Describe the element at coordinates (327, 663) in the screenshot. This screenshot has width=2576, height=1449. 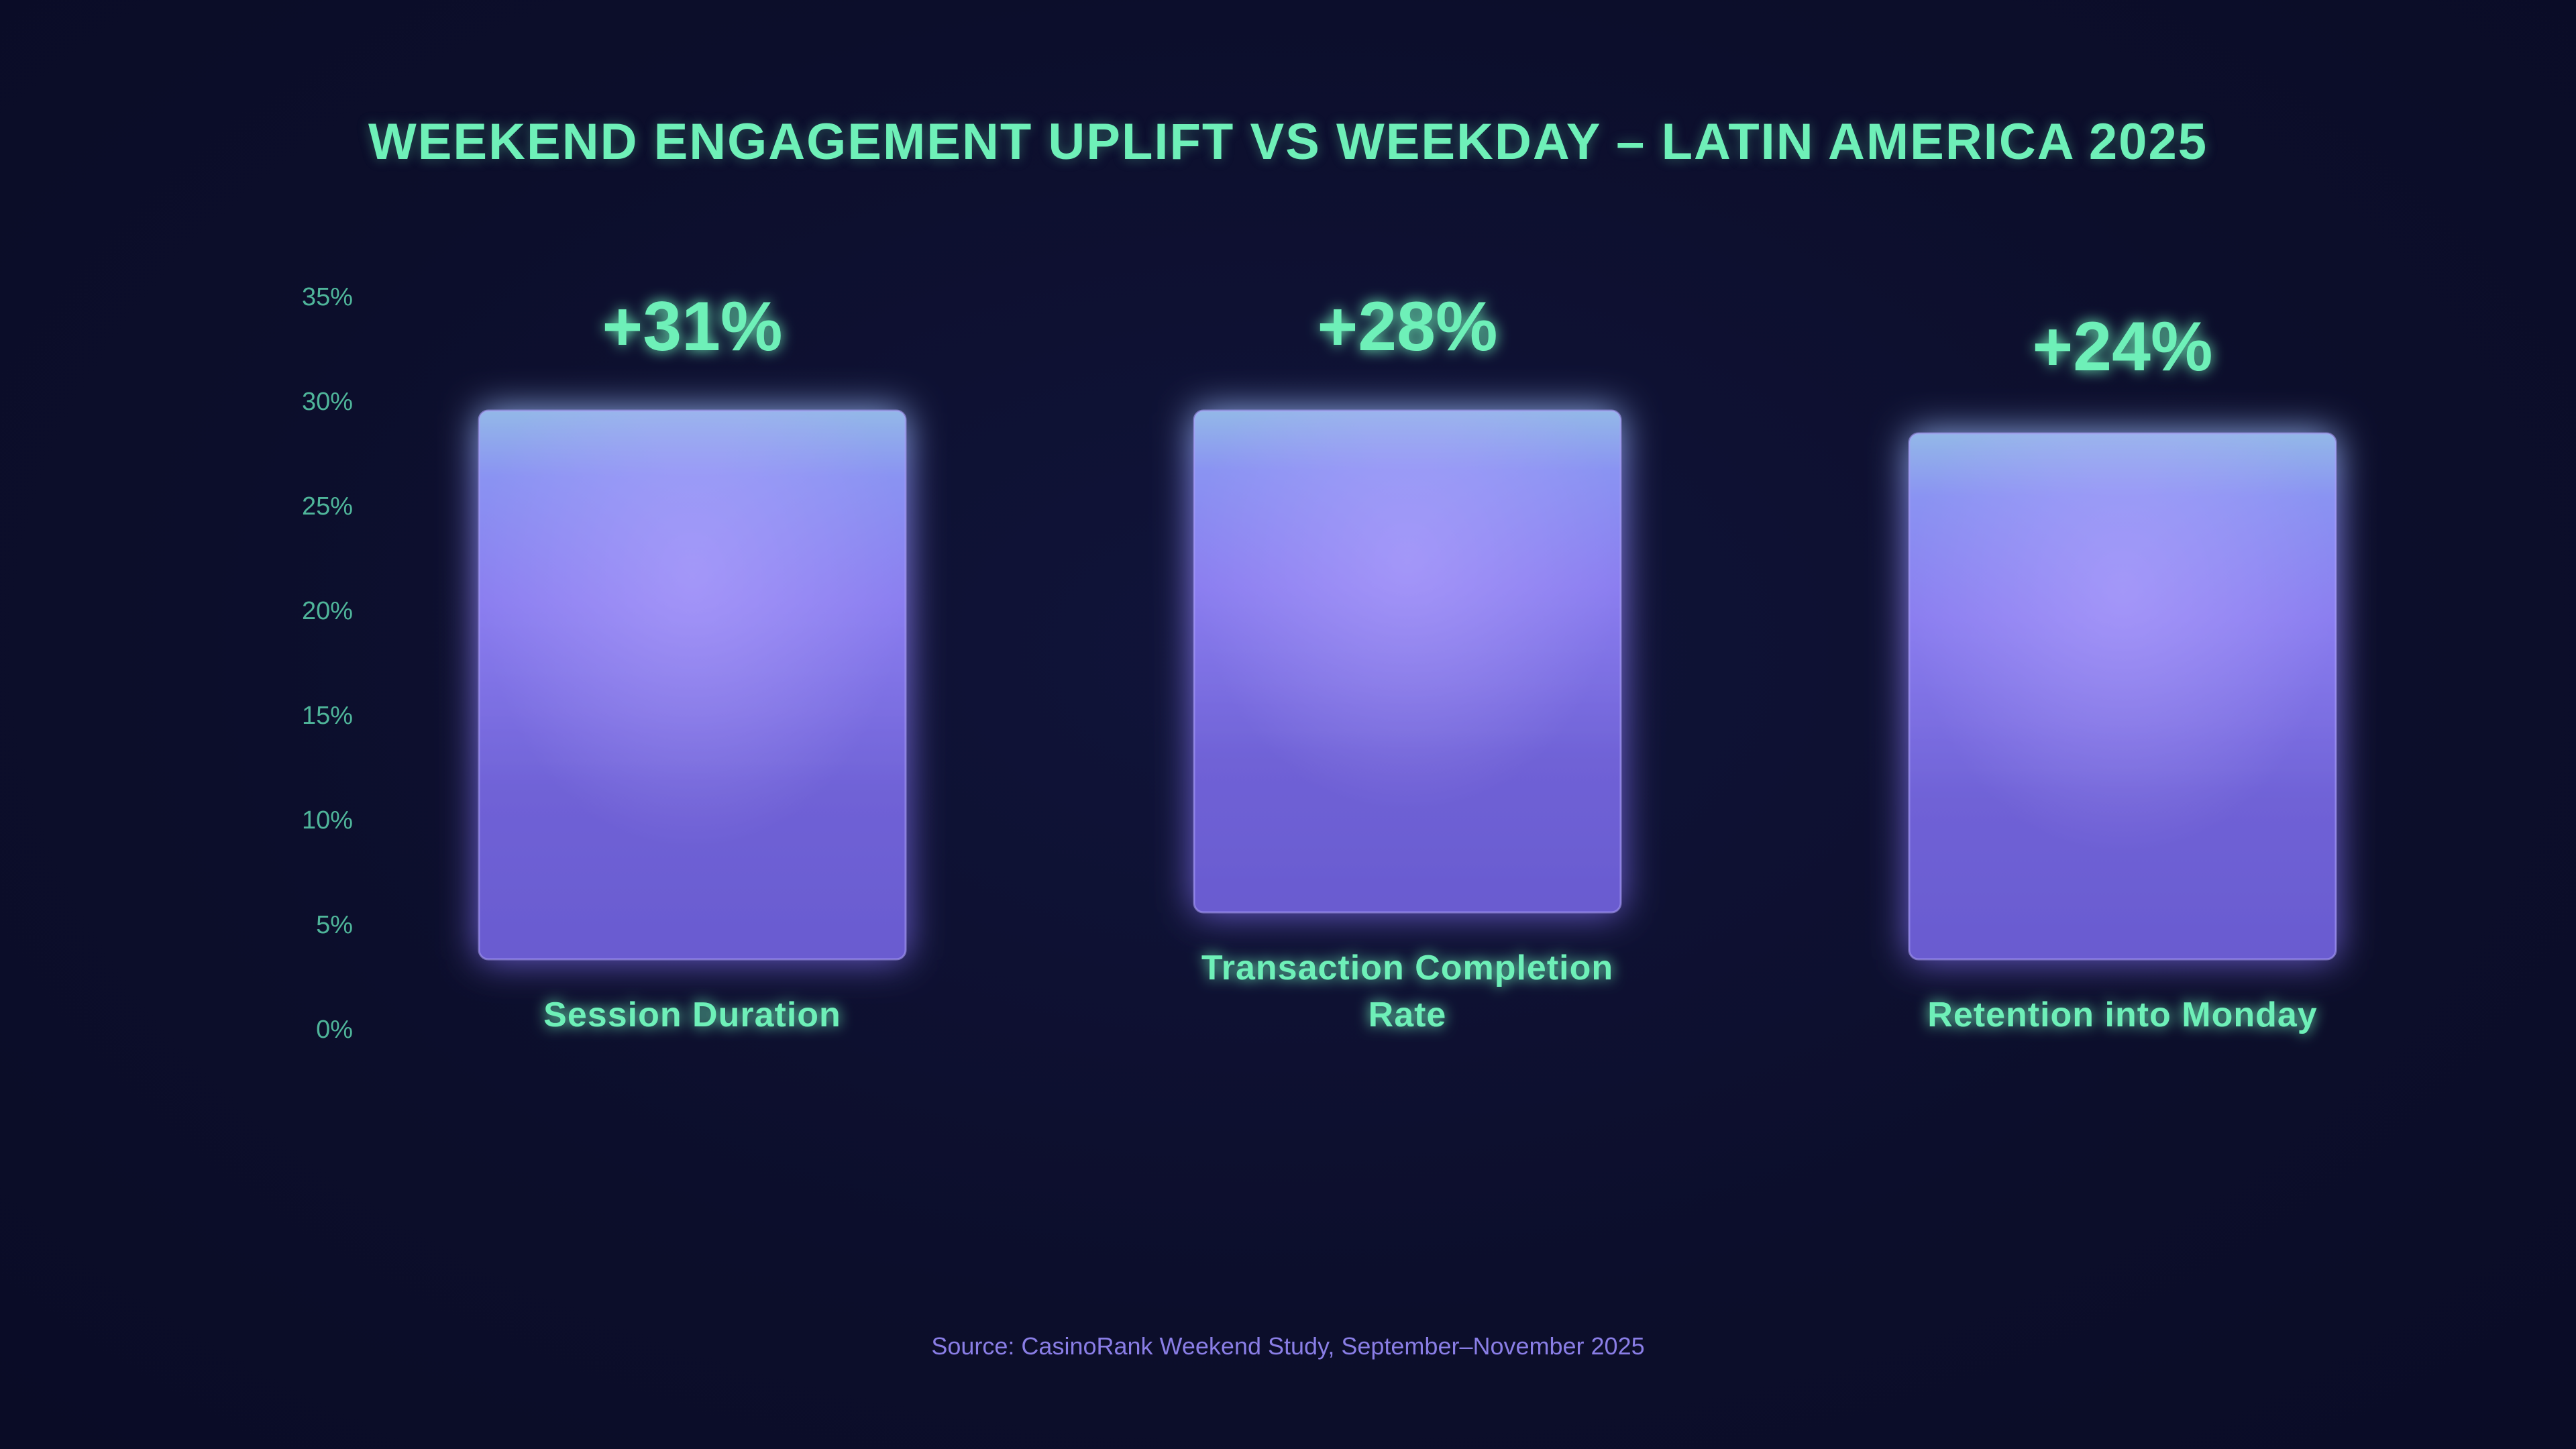
I see `y-axis: 0% 5% 10% 15% 20% 25% 30% 35%` at that location.